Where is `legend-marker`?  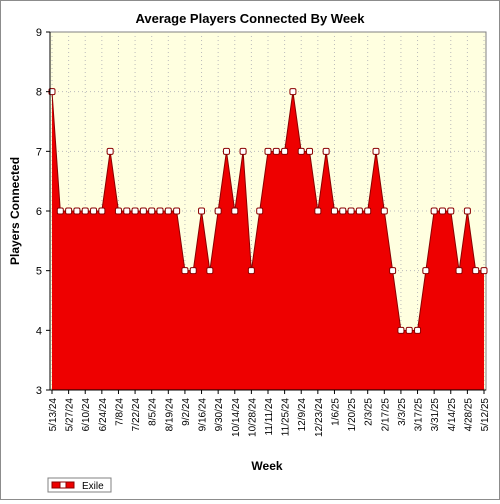
legend-marker is located at coordinates (63, 485).